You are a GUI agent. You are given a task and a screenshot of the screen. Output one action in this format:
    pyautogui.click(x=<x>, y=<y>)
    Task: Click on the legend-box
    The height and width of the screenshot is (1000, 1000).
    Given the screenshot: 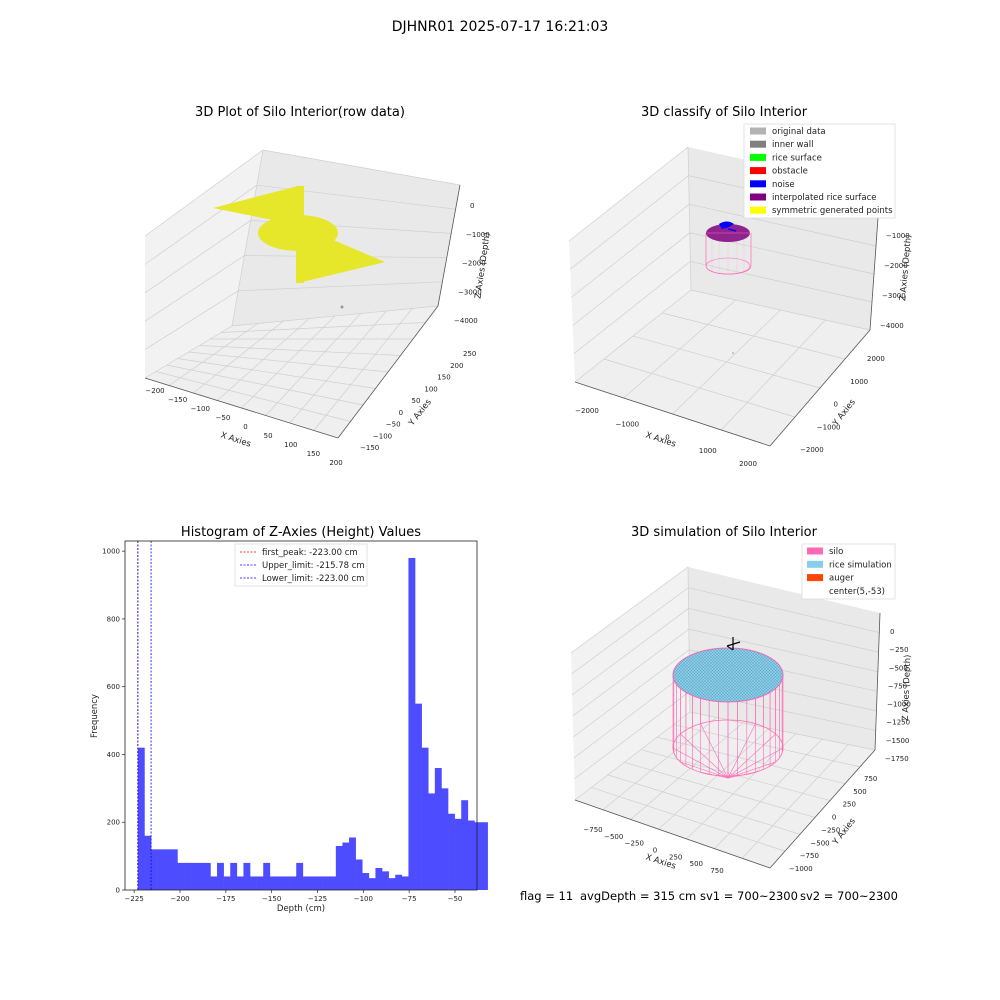 What is the action you would take?
    pyautogui.click(x=819, y=171)
    